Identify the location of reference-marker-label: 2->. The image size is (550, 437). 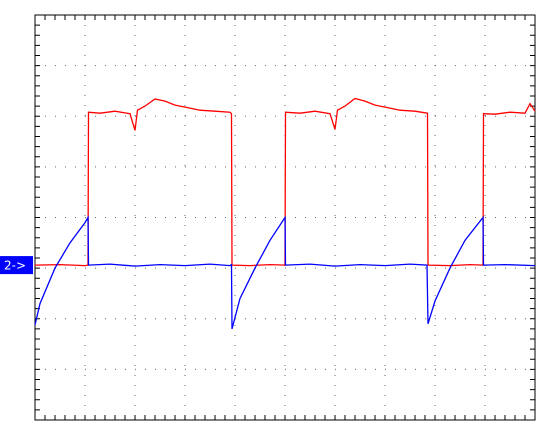
(15, 266).